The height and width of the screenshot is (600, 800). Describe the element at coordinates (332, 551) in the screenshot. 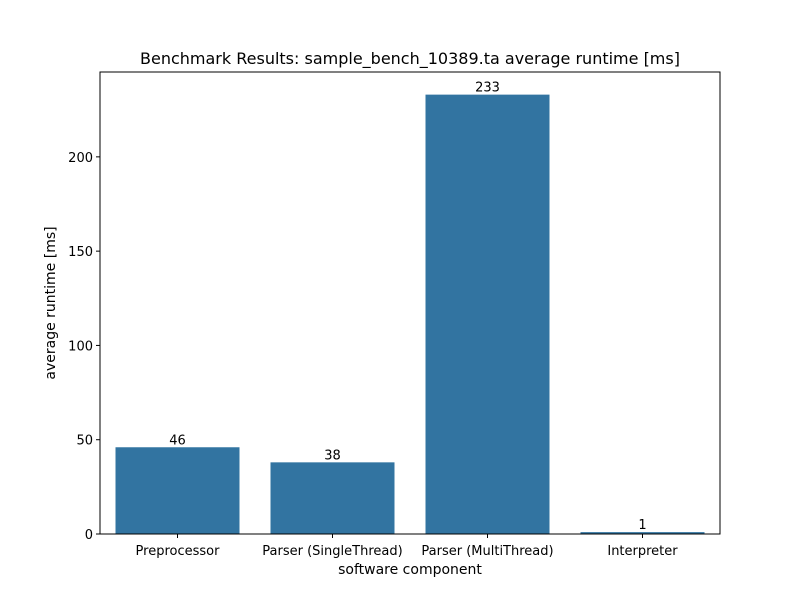

I see `x-tick-label: Parser (SingleThread)` at that location.